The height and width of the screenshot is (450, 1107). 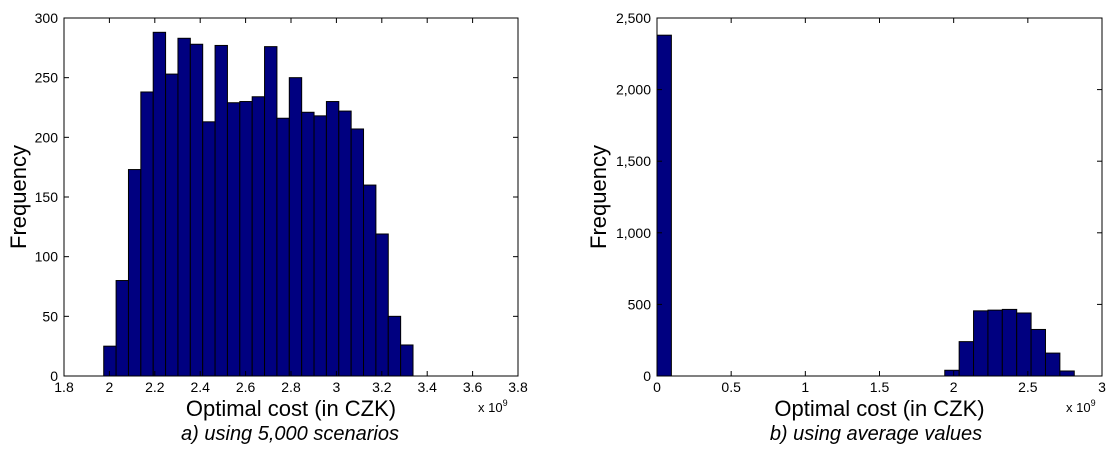 I want to click on chart-b-xtick-label: 0, so click(x=657, y=387).